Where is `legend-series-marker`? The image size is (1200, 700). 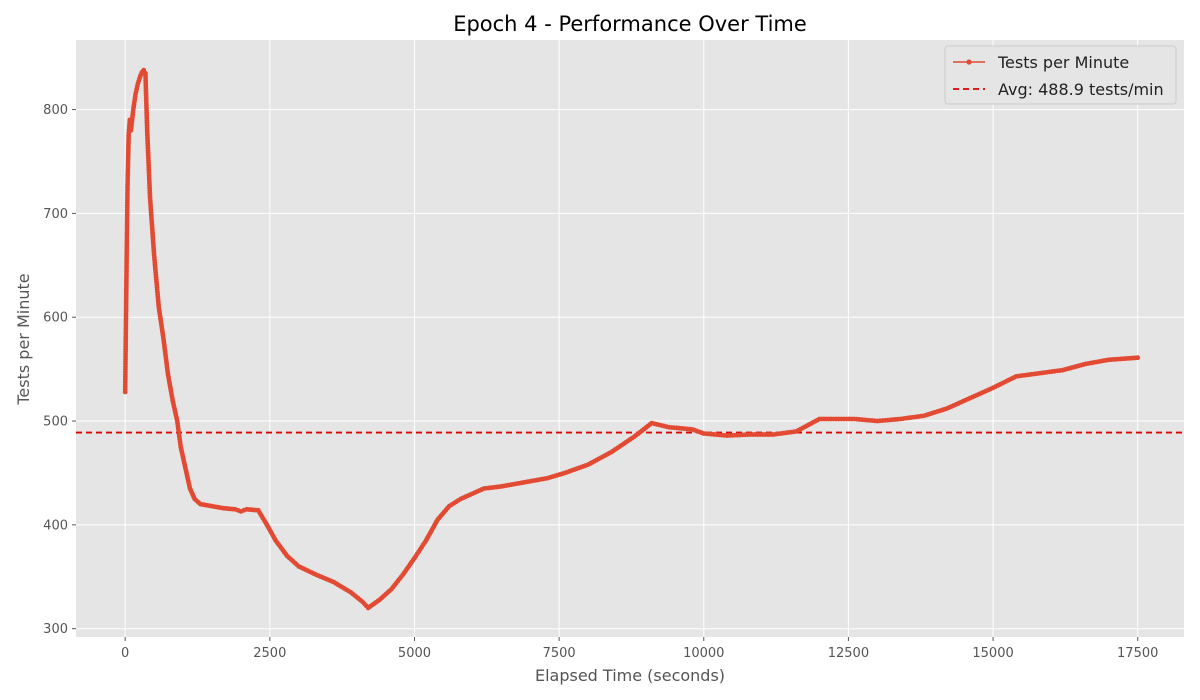
legend-series-marker is located at coordinates (969, 62).